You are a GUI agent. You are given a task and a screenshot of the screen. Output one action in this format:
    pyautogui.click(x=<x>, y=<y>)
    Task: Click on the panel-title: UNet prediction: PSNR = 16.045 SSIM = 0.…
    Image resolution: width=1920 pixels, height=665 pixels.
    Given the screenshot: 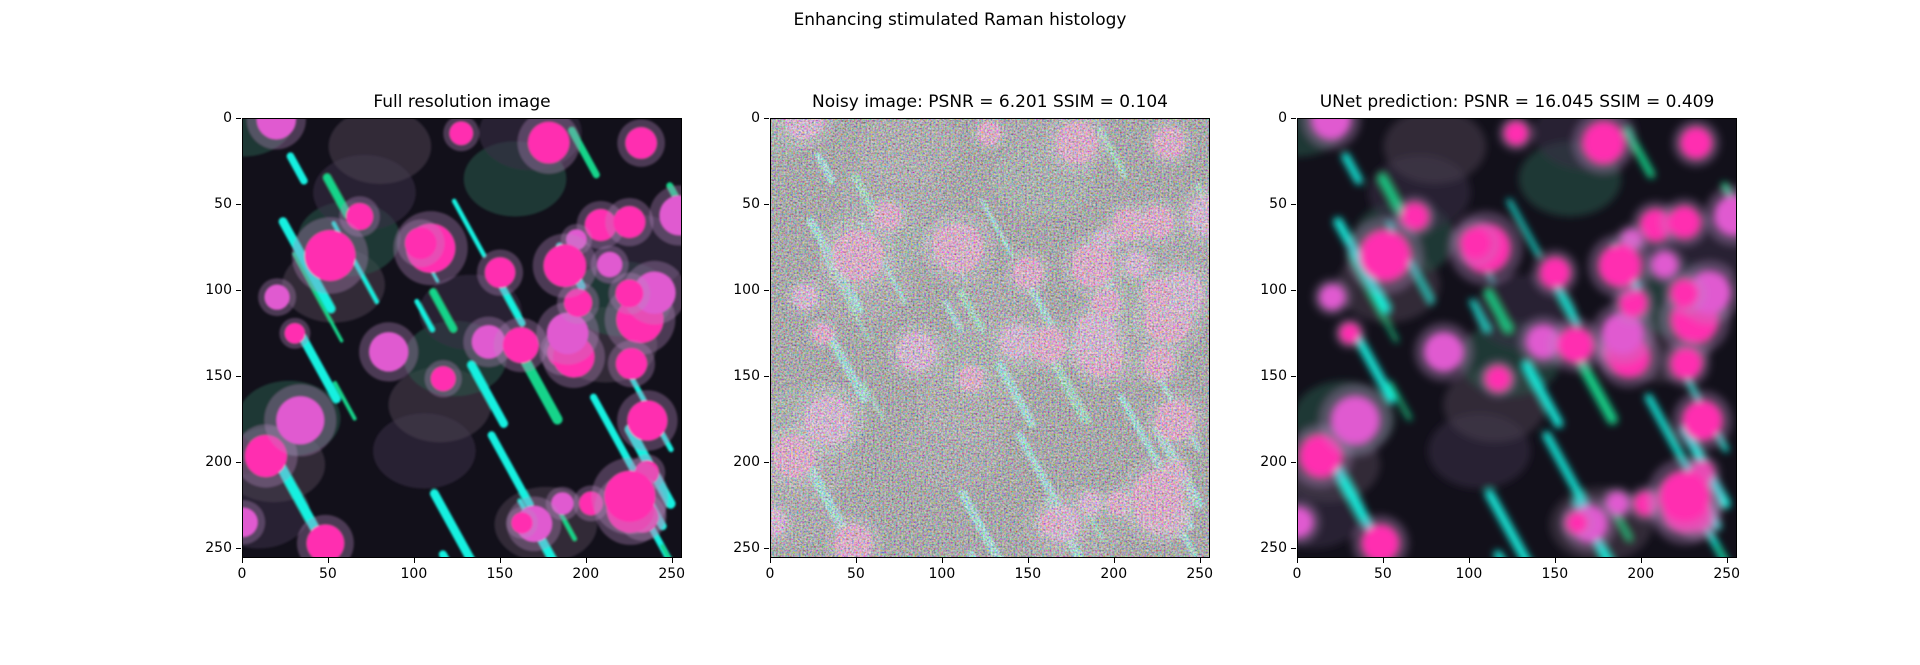 What is the action you would take?
    pyautogui.click(x=1517, y=102)
    